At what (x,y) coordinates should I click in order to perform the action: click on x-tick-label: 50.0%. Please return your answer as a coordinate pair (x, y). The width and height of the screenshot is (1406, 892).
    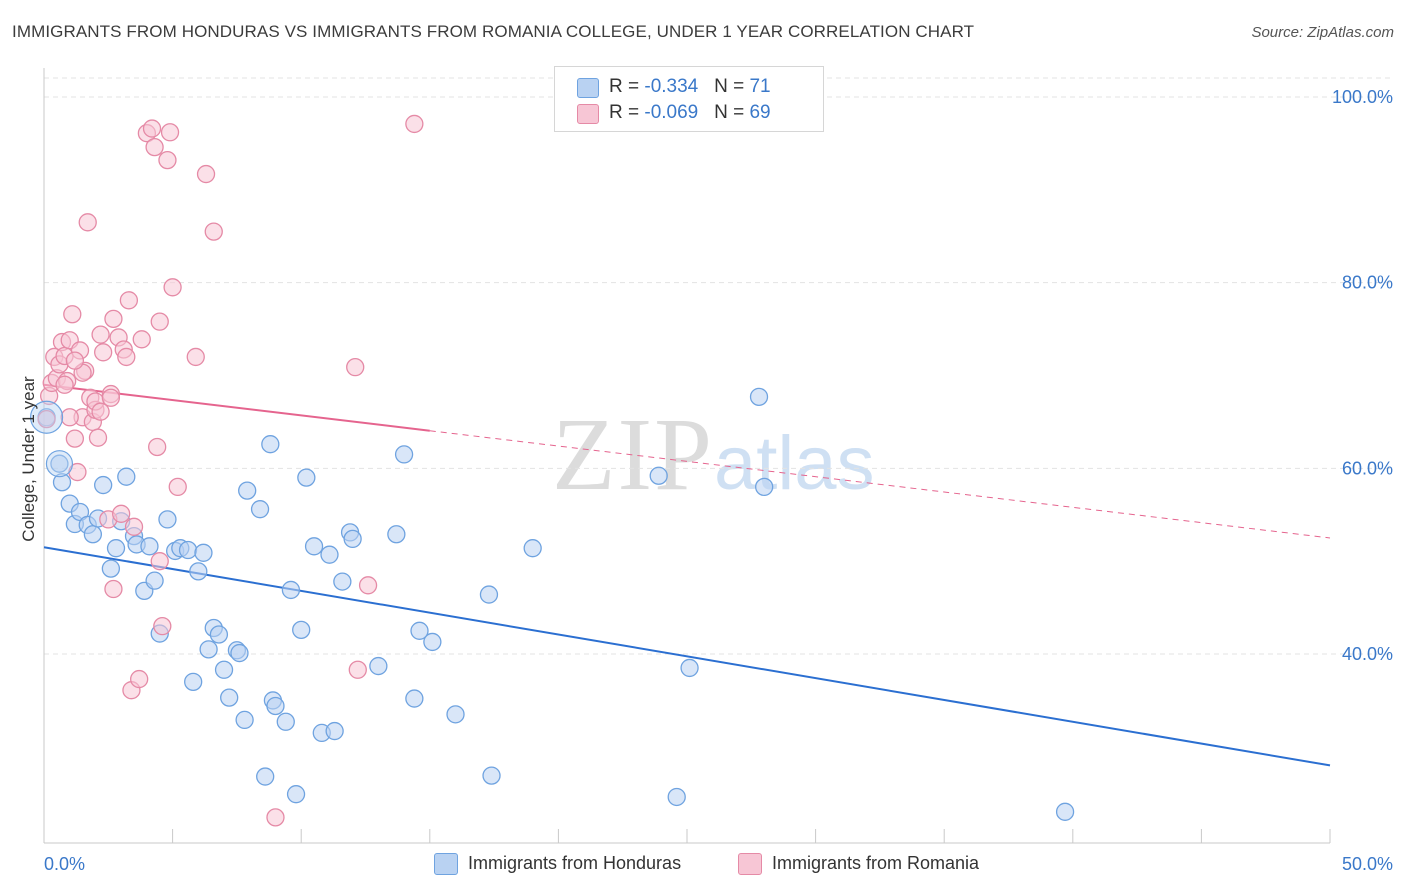
    Looking at the image, I should click on (1367, 864).